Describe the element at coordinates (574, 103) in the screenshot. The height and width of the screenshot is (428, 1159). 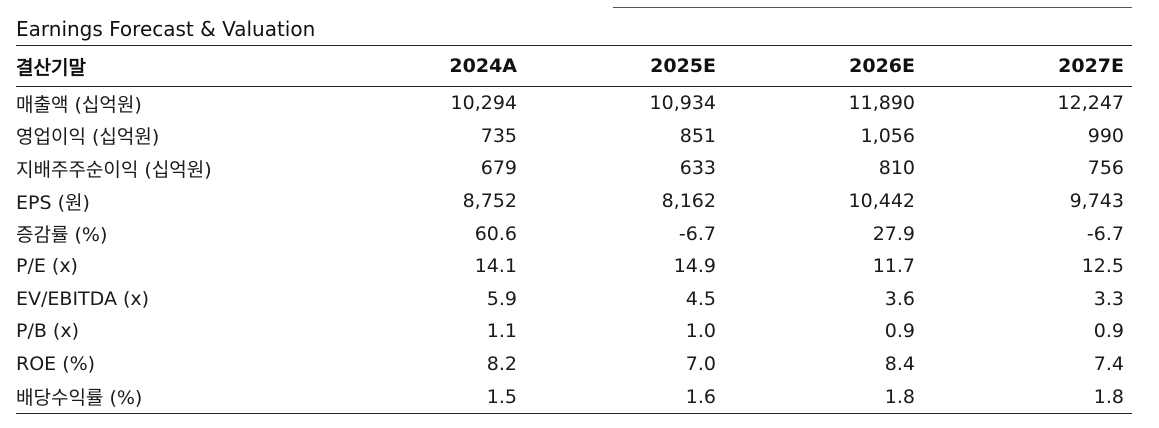
I see `table-row-revenue: 매출액 (십억원) 10,294 10,934 11,890 12,247` at that location.